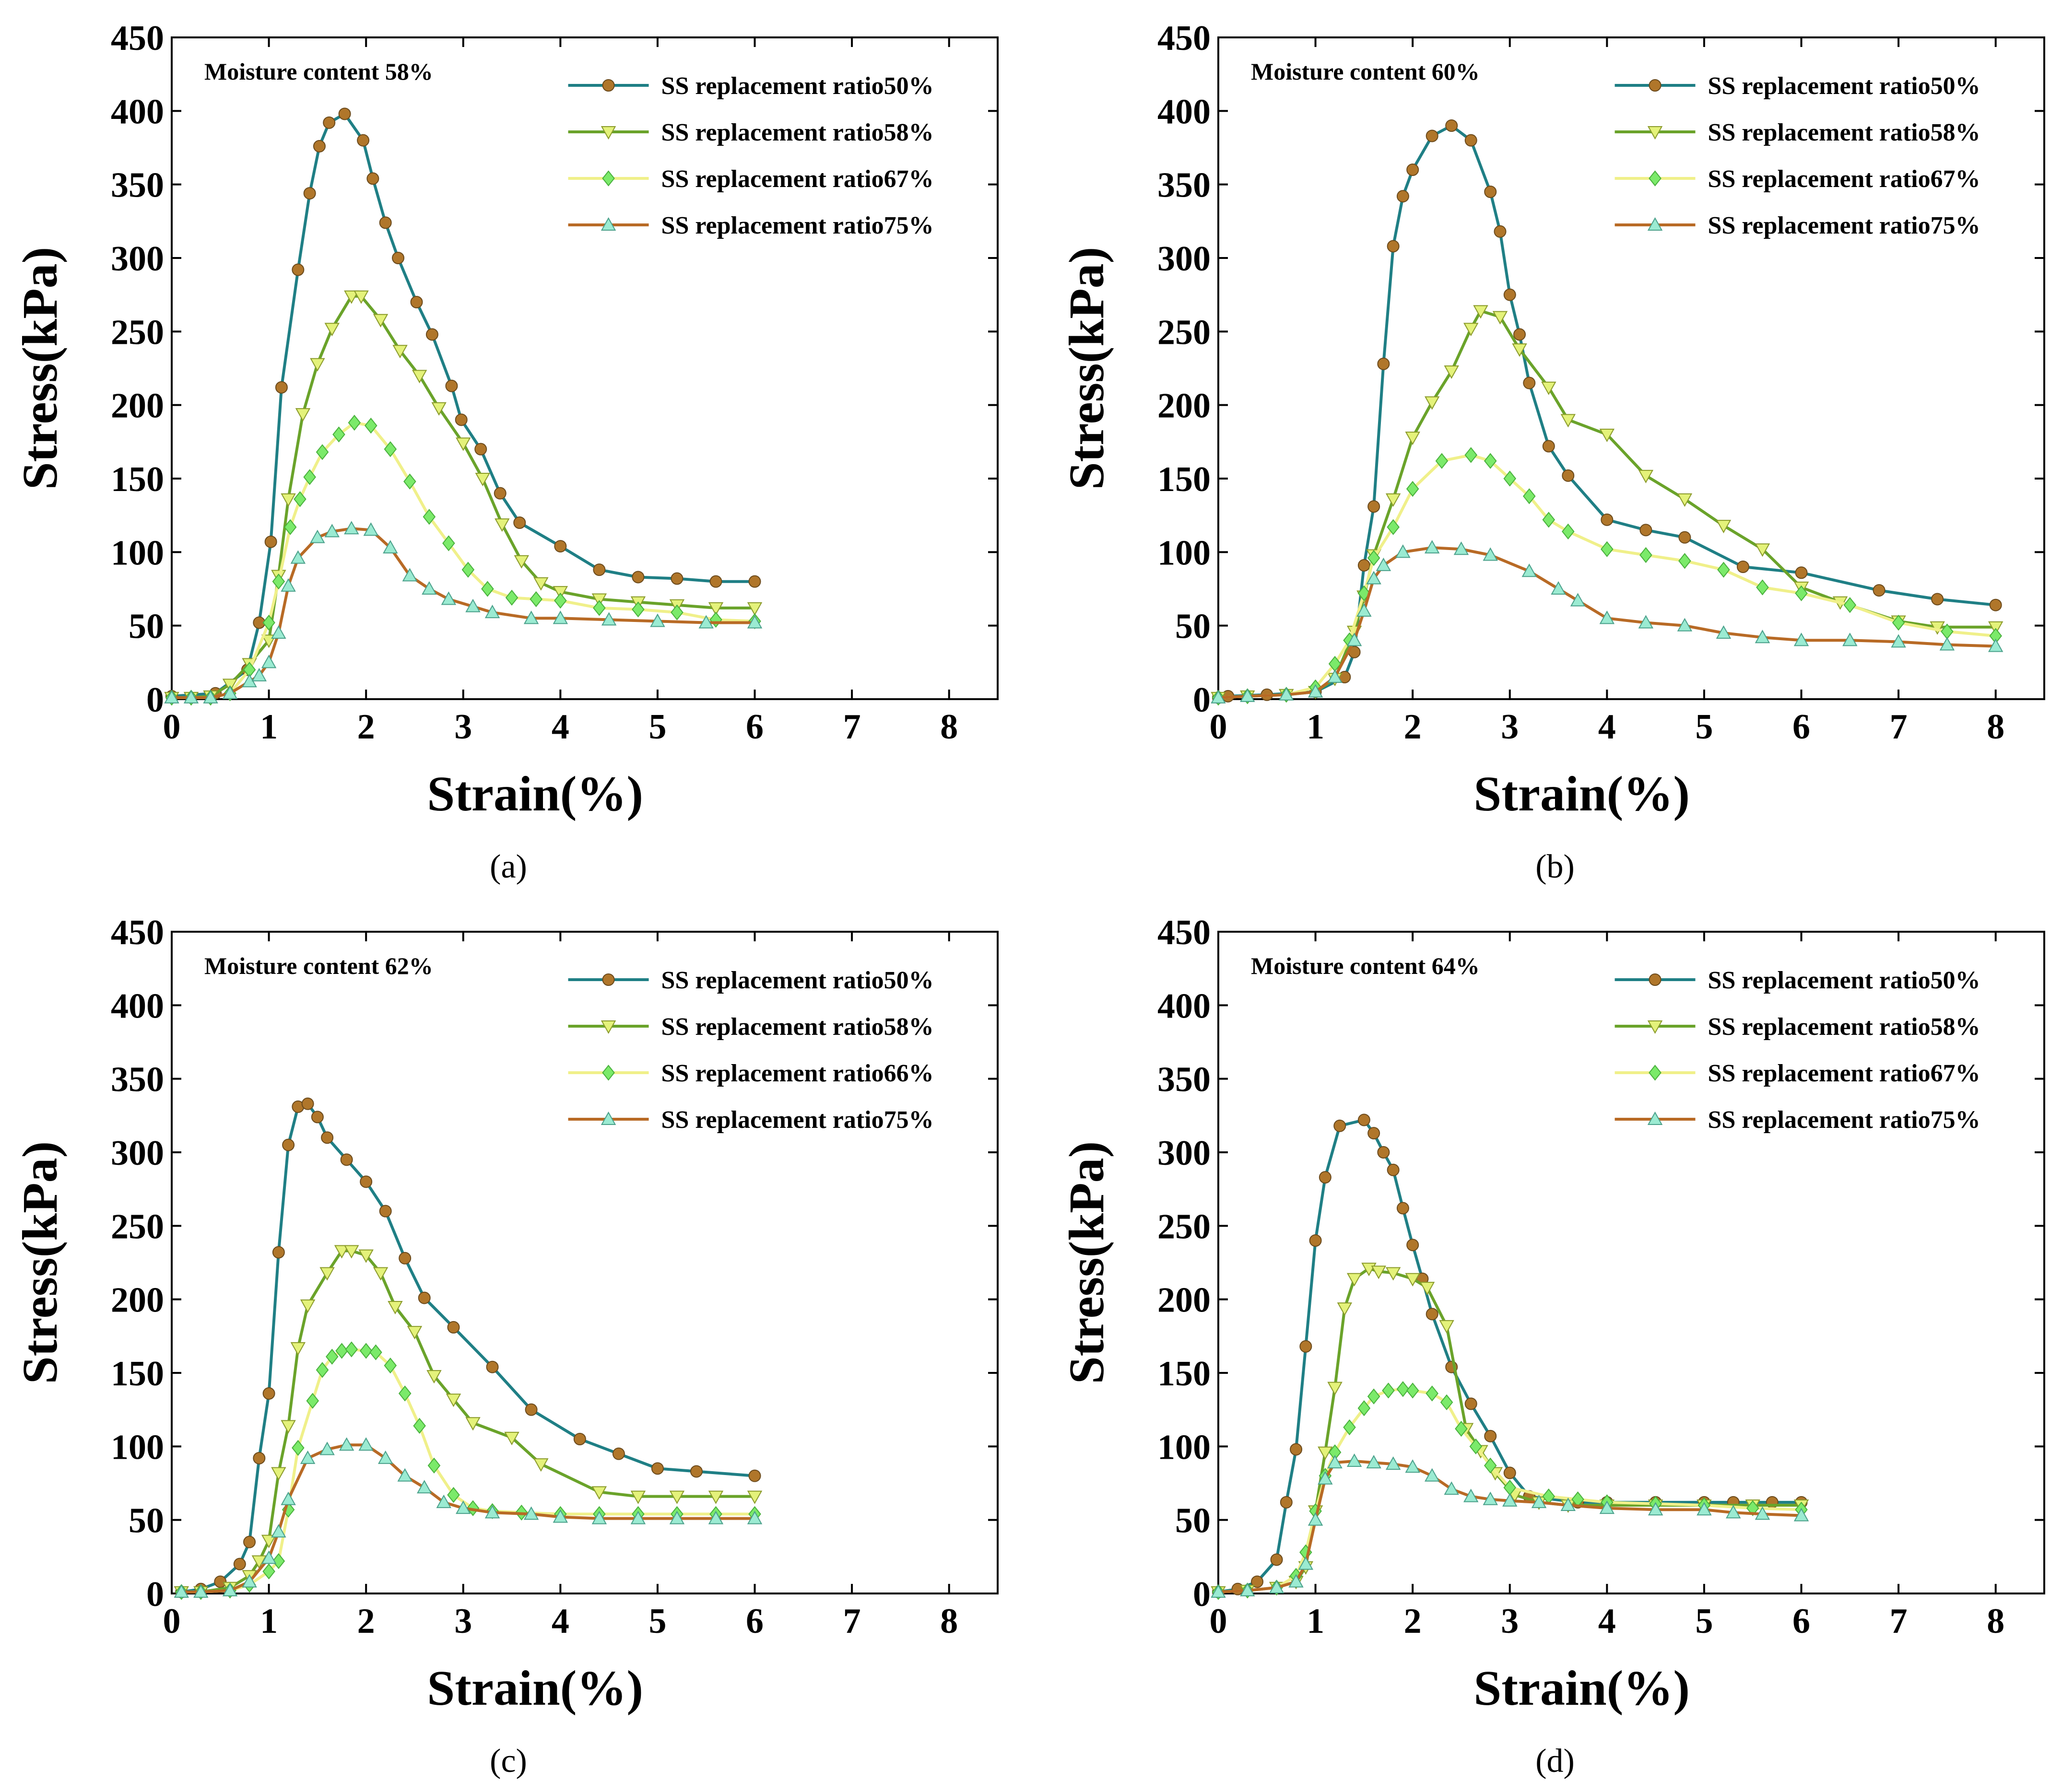 The width and height of the screenshot is (2062, 1792). Describe the element at coordinates (1184, 1227) in the screenshot. I see `y-tick-label: 250` at that location.